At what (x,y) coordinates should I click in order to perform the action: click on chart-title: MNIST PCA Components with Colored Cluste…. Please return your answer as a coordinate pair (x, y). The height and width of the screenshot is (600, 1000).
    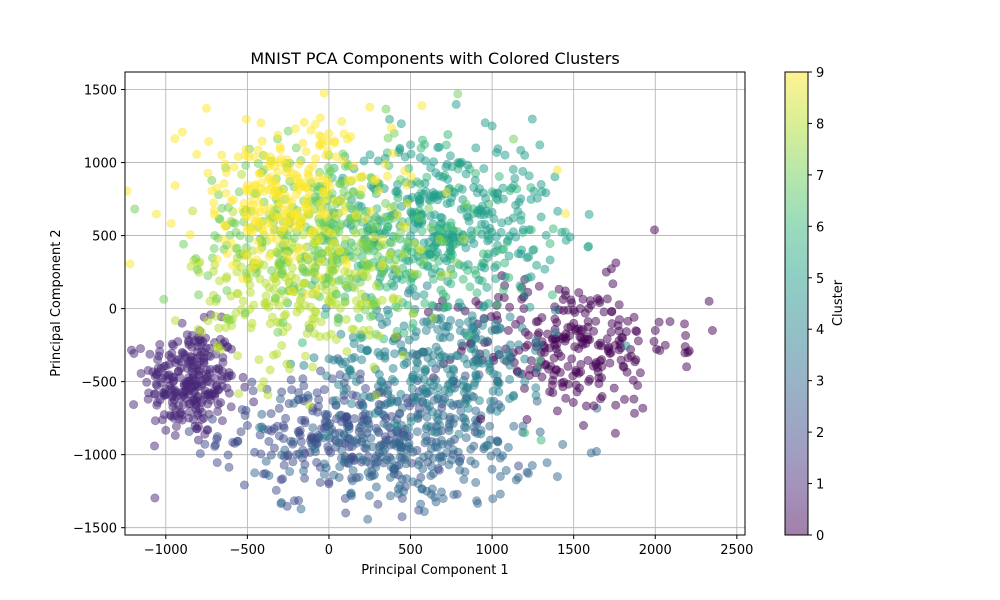
    Looking at the image, I should click on (434, 58).